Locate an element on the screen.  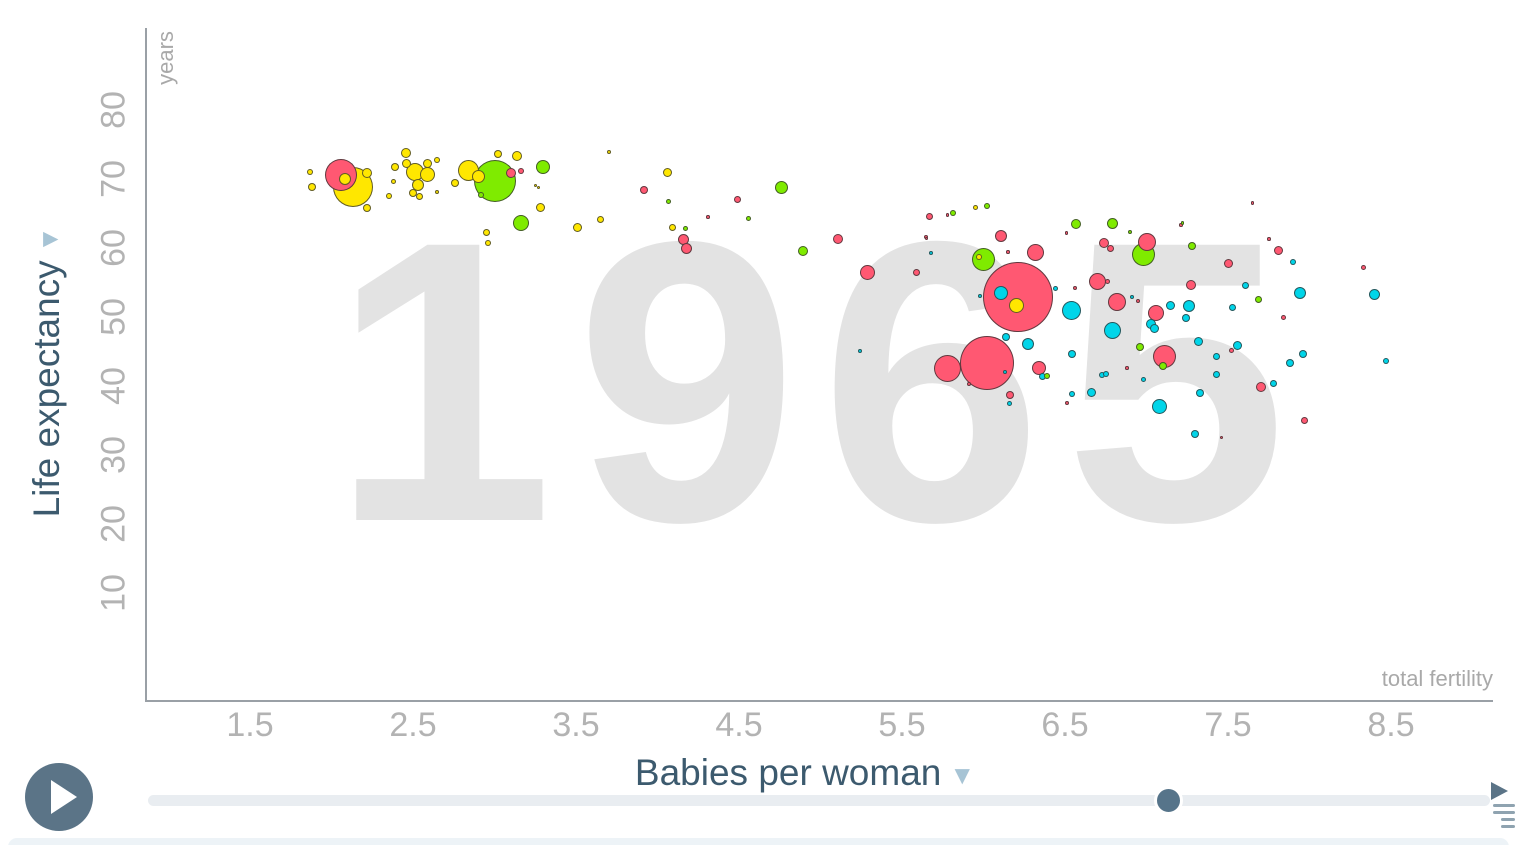
playback-speed-control is located at coordinates (1502, 808).